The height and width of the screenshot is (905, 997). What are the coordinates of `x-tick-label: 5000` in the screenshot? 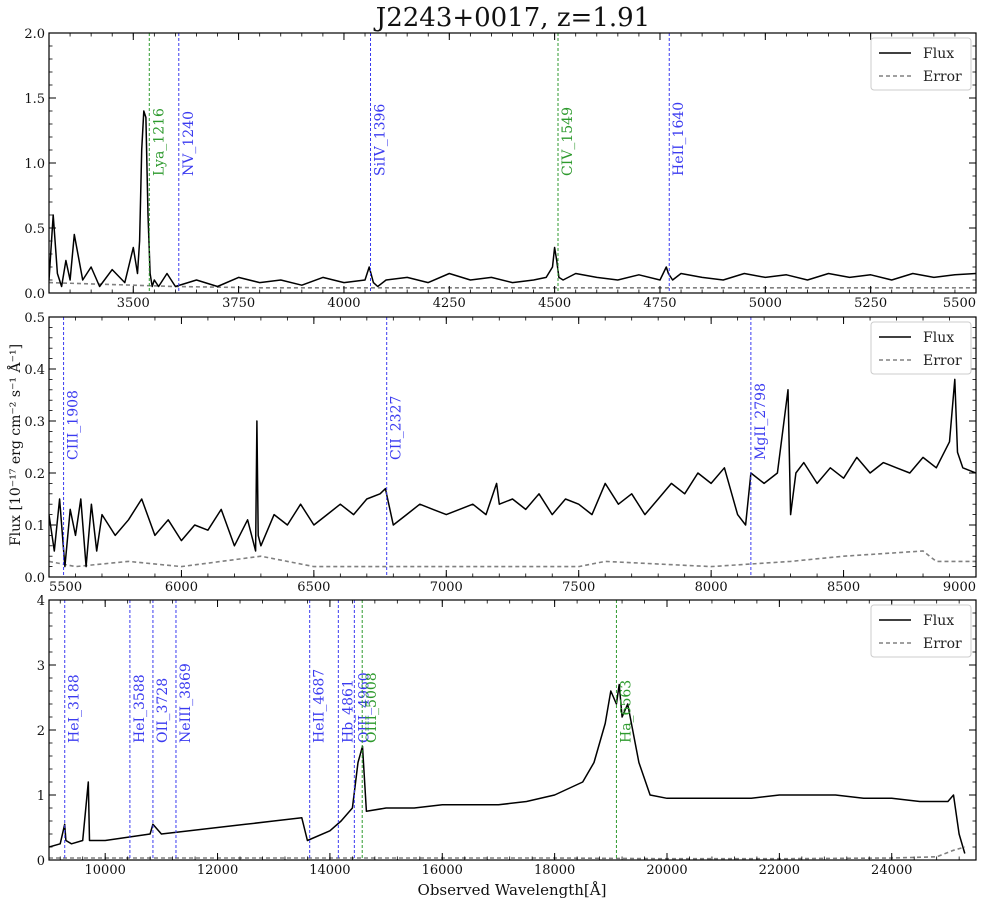 It's located at (765, 303).